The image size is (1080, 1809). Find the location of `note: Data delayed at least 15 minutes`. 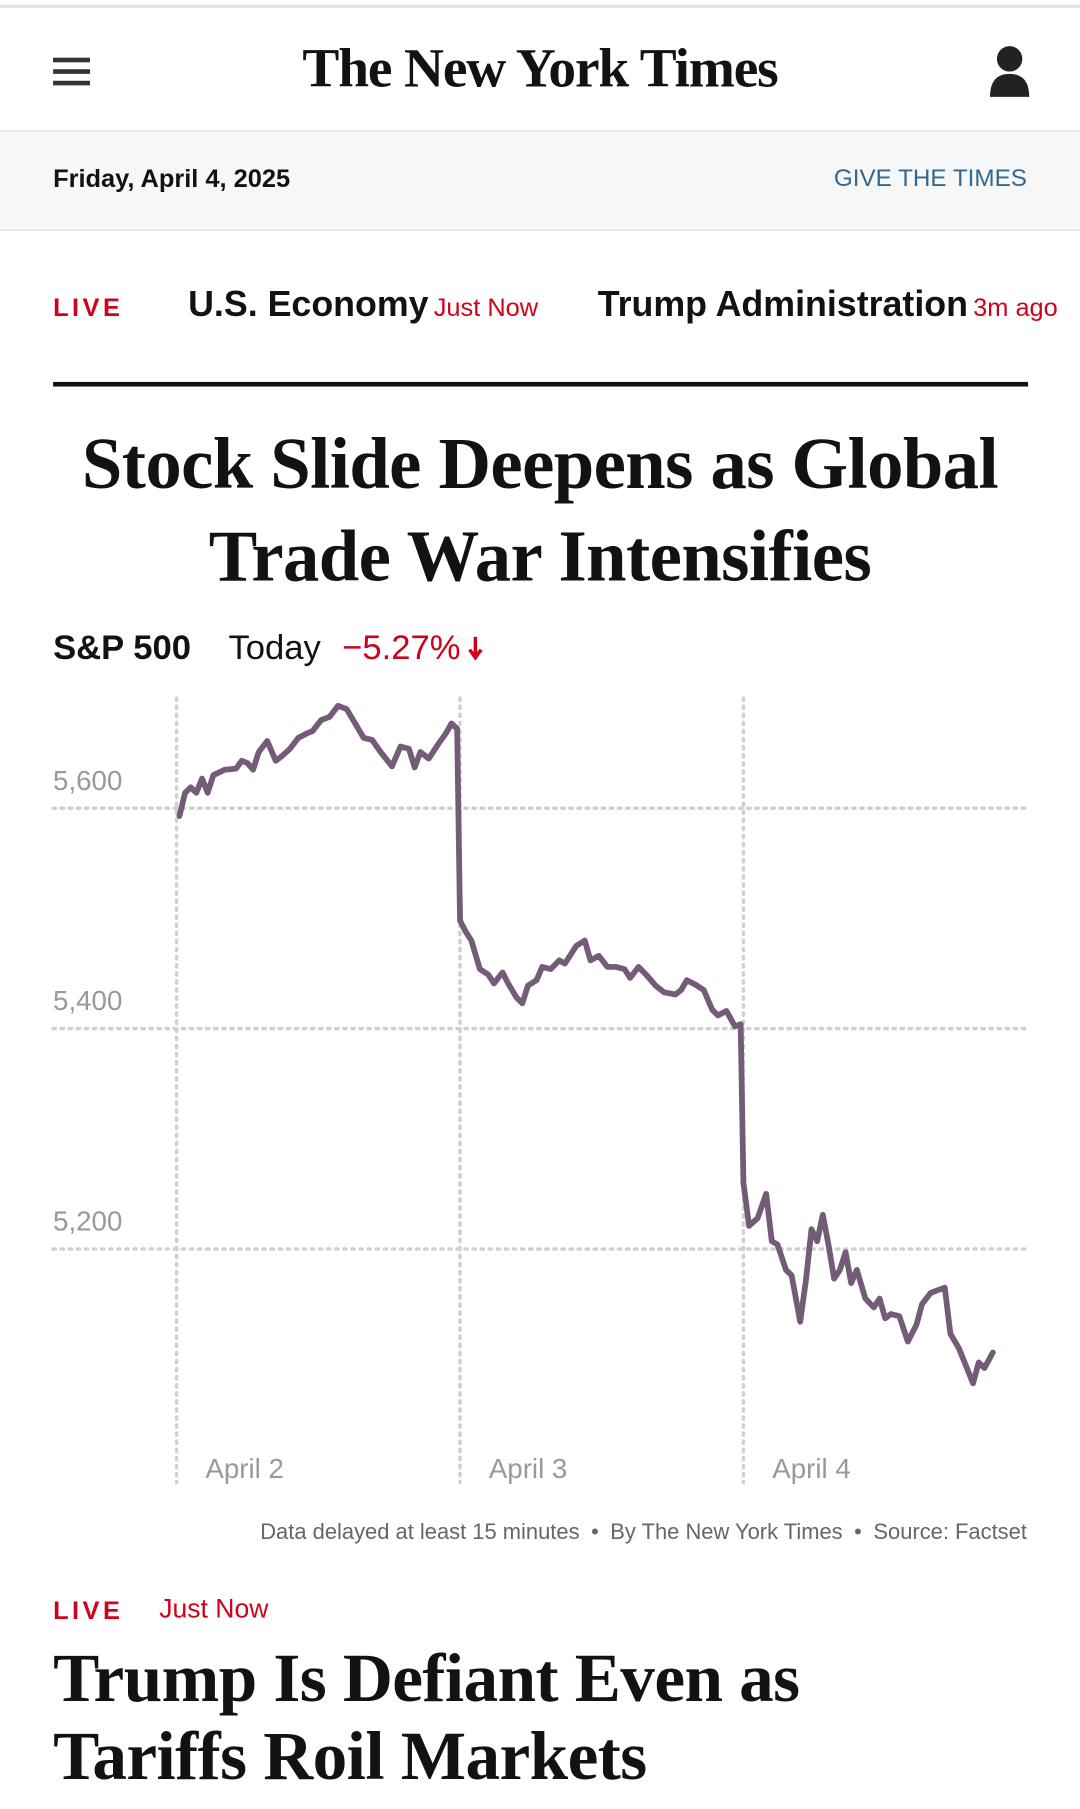

note: Data delayed at least 15 minutes is located at coordinates (420, 1532).